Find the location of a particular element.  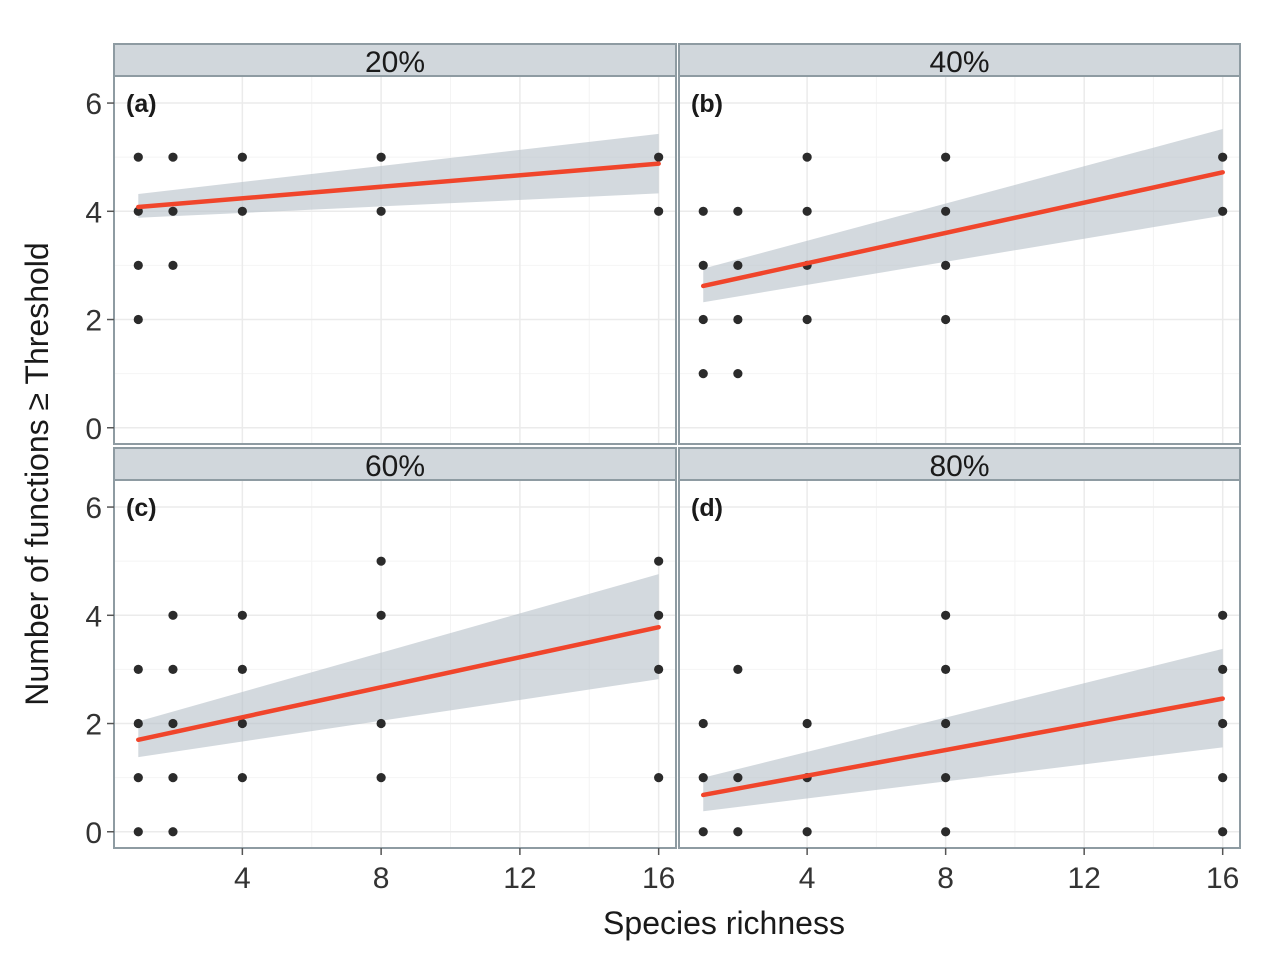

x-tick-label: 12 is located at coordinates (519, 878).